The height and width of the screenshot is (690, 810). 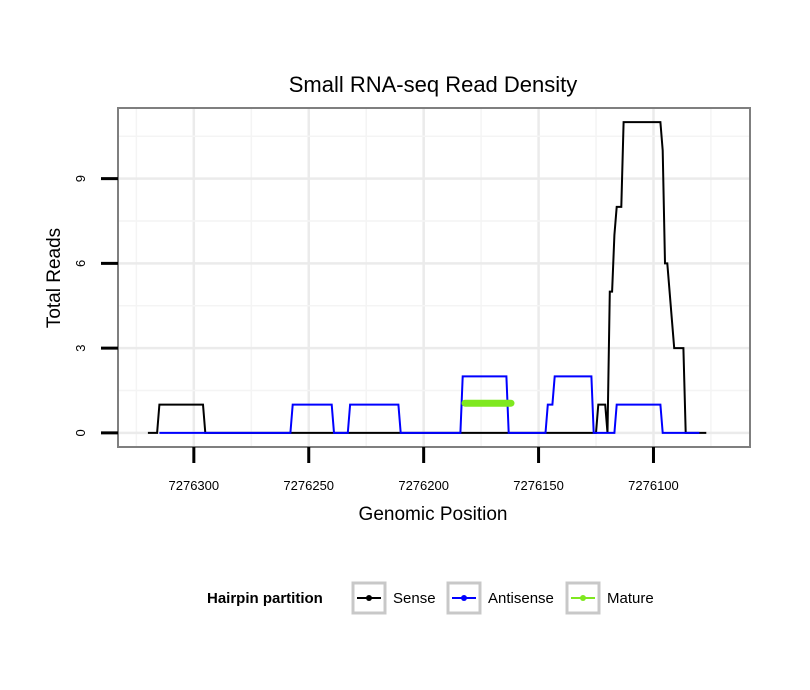 What do you see at coordinates (464, 598) in the screenshot?
I see `legend-key-dot-antisense` at bounding box center [464, 598].